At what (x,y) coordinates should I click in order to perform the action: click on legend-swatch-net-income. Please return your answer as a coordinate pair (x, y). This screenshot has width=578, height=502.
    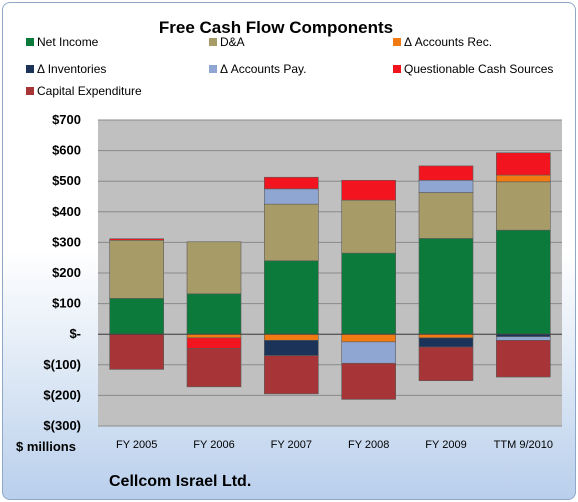
    Looking at the image, I should click on (30, 42).